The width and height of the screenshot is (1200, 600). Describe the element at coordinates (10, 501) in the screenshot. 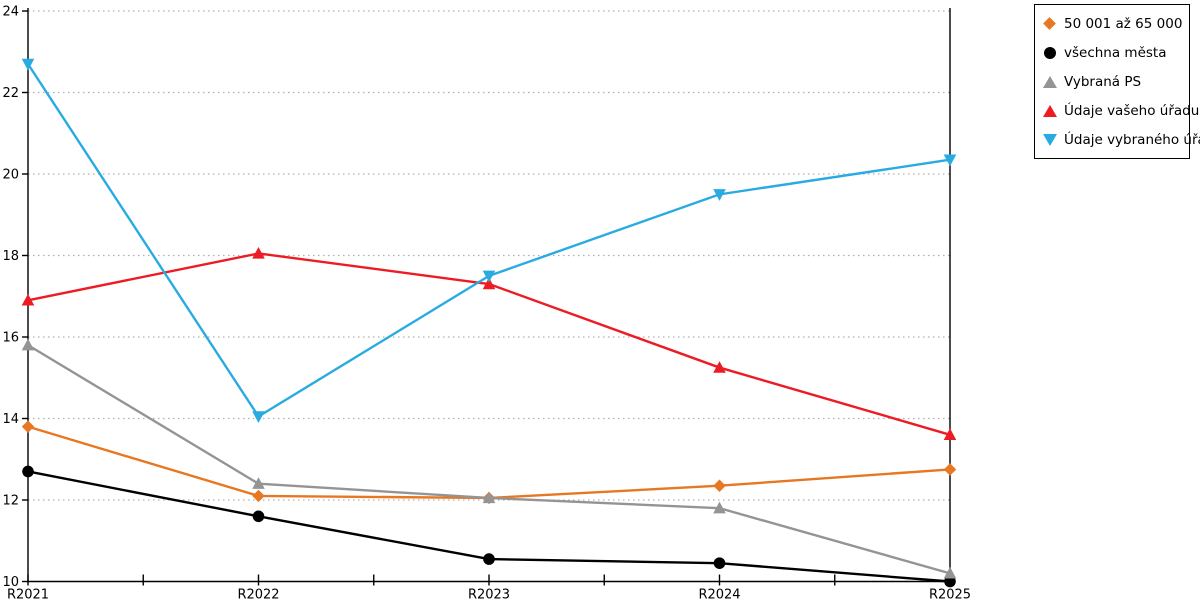

I see `y-tick-label: 12` at that location.